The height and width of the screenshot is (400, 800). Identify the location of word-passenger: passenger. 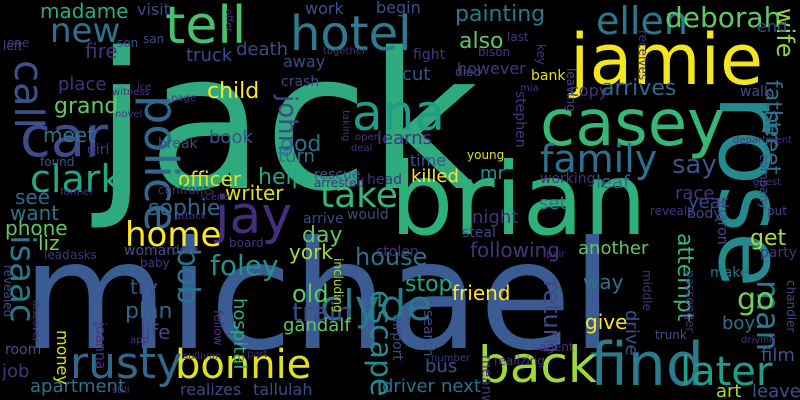
(690, 301).